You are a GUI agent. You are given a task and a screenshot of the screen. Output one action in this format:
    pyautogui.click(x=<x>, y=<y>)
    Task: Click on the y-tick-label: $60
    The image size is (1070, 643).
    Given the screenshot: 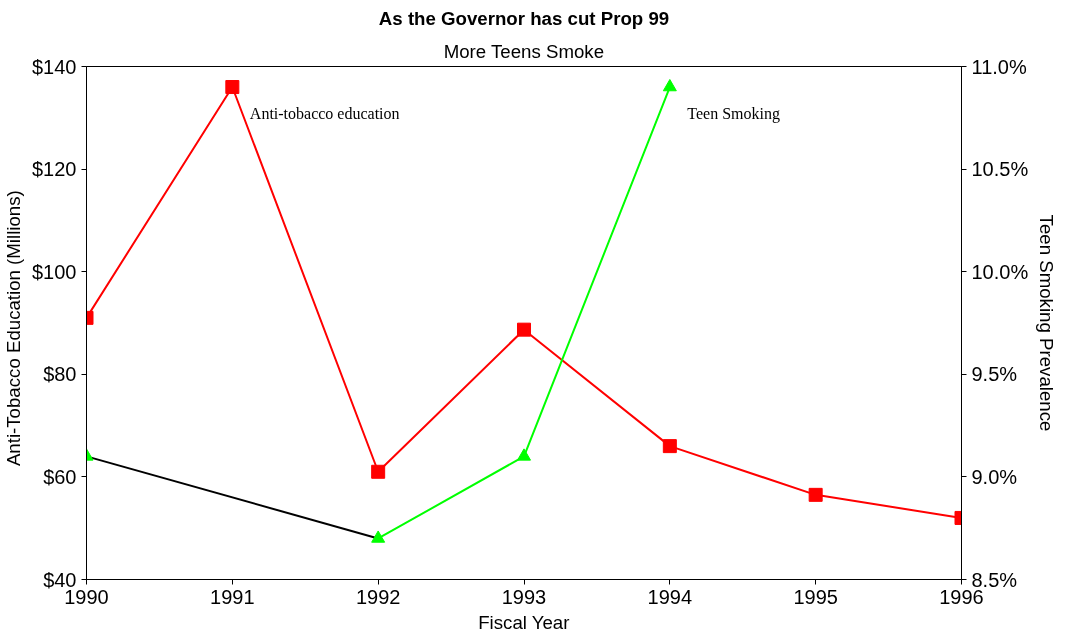 What is the action you would take?
    pyautogui.click(x=60, y=476)
    